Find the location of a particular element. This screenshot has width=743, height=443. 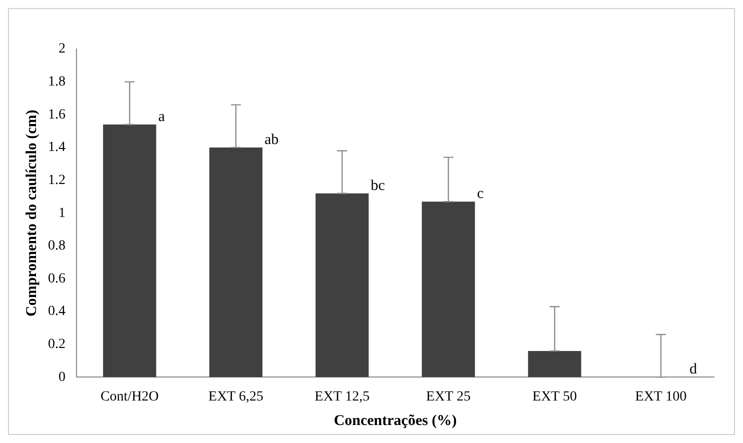

x-tick-label: Cont/H2O is located at coordinates (129, 396).